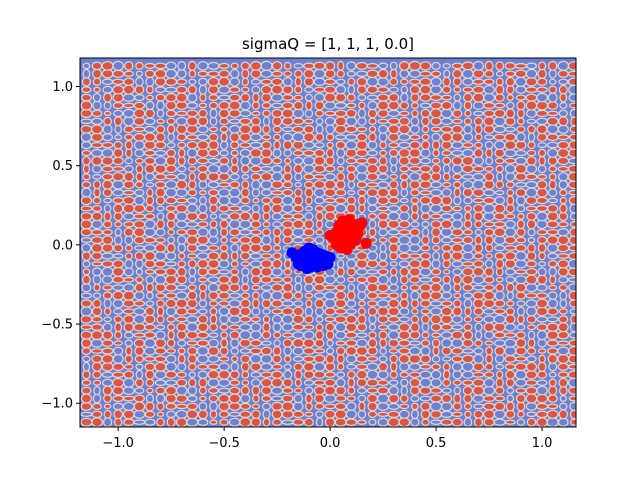  Describe the element at coordinates (311, 261) in the screenshot. I see `blue-point` at that location.